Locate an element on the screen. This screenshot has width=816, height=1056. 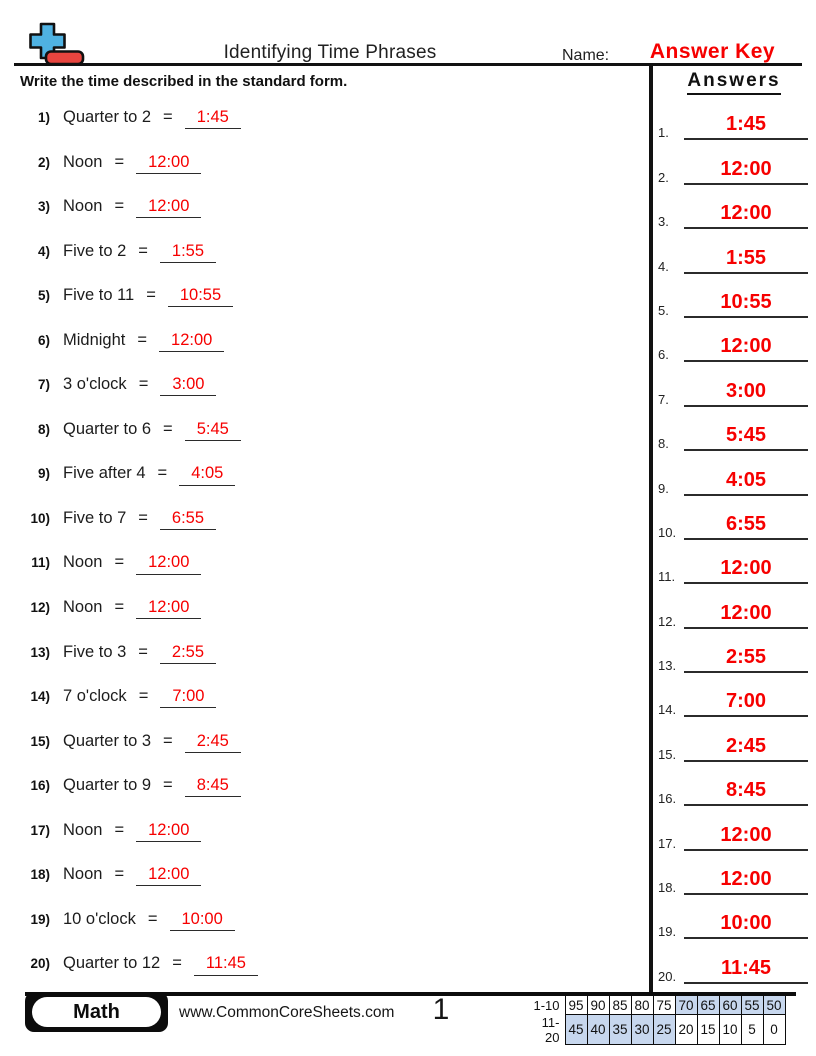
answer-row: 17. 12:00 is located at coordinates (734, 828).